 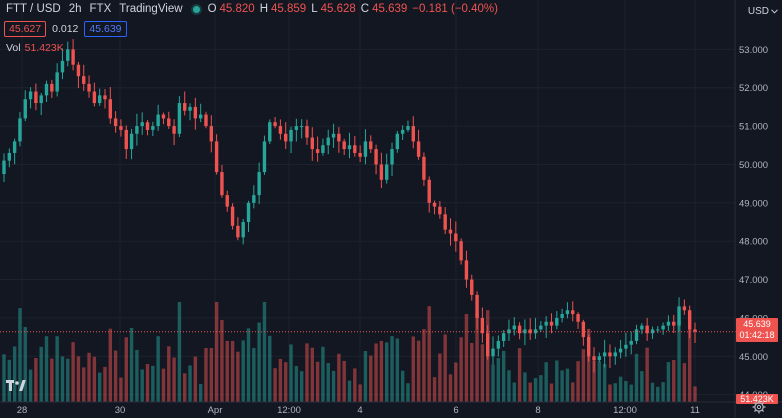 What do you see at coordinates (753, 50) in the screenshot?
I see `price-tick-label: 53.000` at bounding box center [753, 50].